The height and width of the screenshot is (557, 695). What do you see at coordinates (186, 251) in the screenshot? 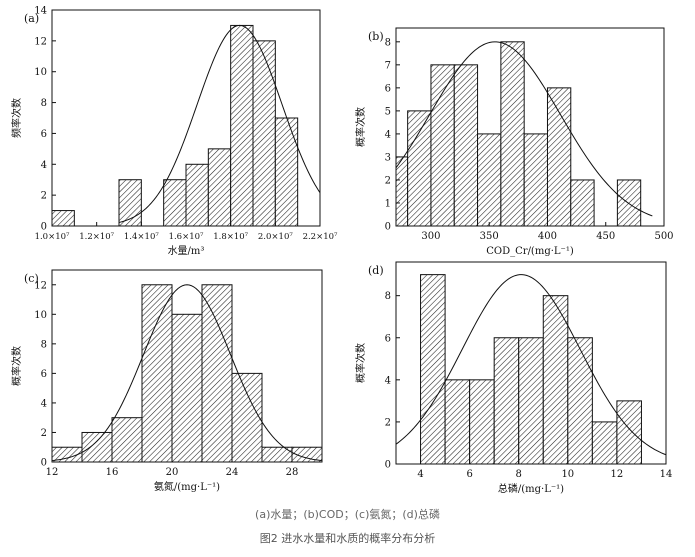
I see `x-axis-label: 水量/m³` at bounding box center [186, 251].